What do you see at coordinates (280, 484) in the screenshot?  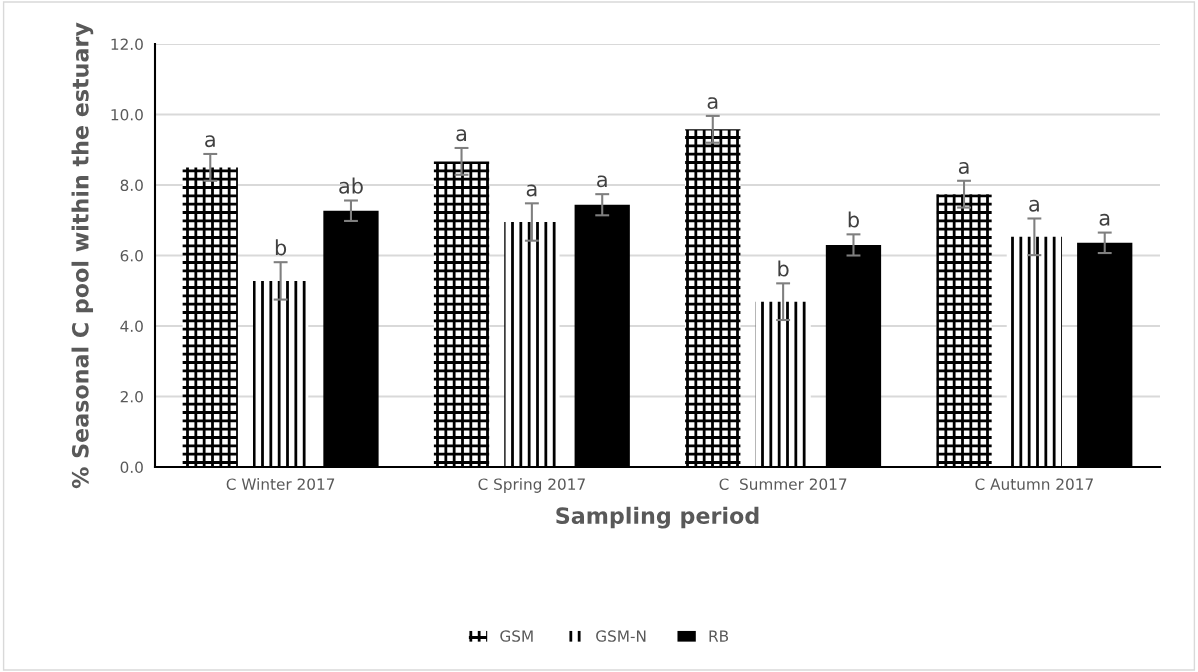 I see `x-tick-label: C Winter 2017` at bounding box center [280, 484].